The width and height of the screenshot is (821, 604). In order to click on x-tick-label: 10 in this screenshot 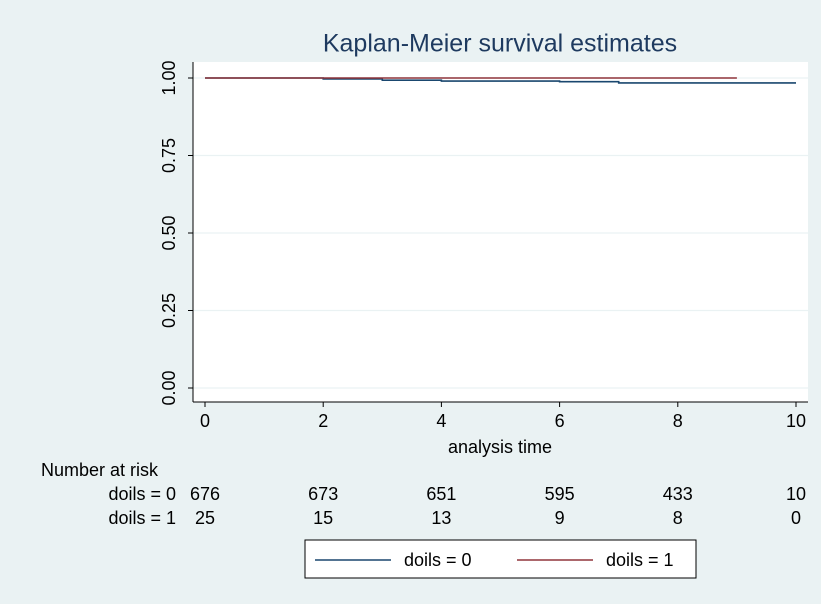, I will do `click(796, 421)`.